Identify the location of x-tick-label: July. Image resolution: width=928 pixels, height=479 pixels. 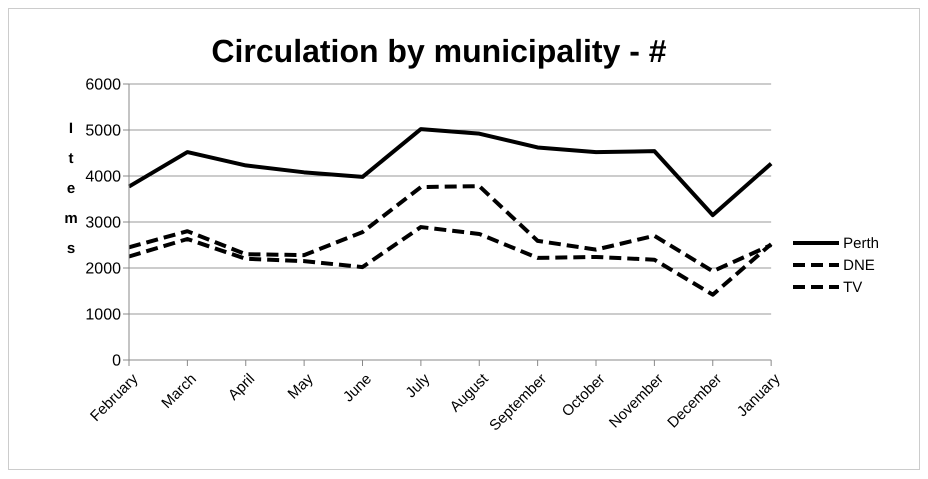
(418, 386).